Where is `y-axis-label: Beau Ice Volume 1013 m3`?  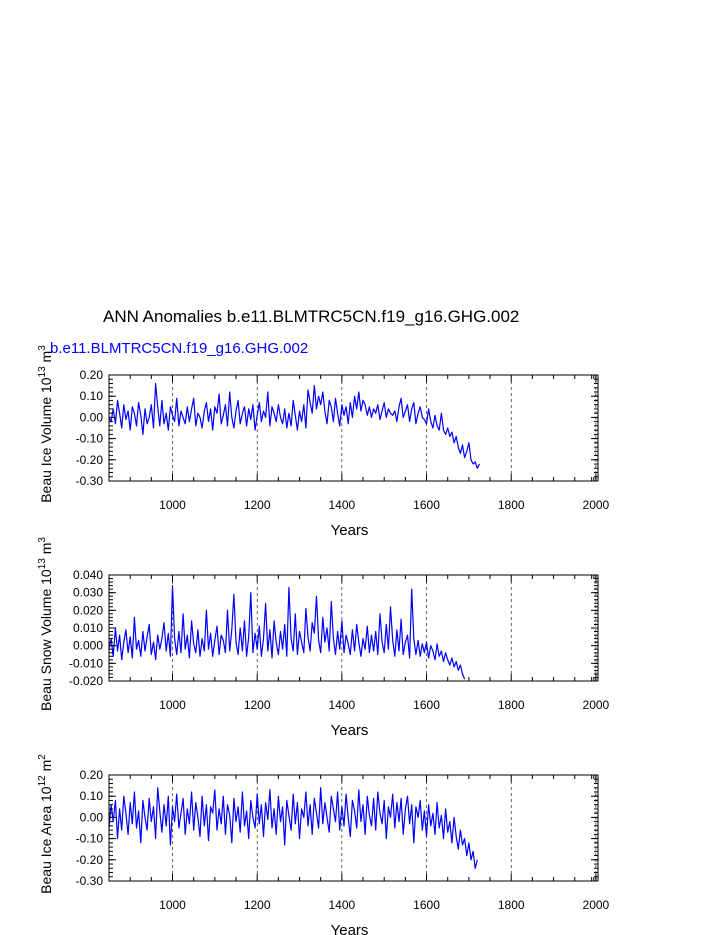
y-axis-label: Beau Ice Volume 1013 m3 is located at coordinates (45, 424).